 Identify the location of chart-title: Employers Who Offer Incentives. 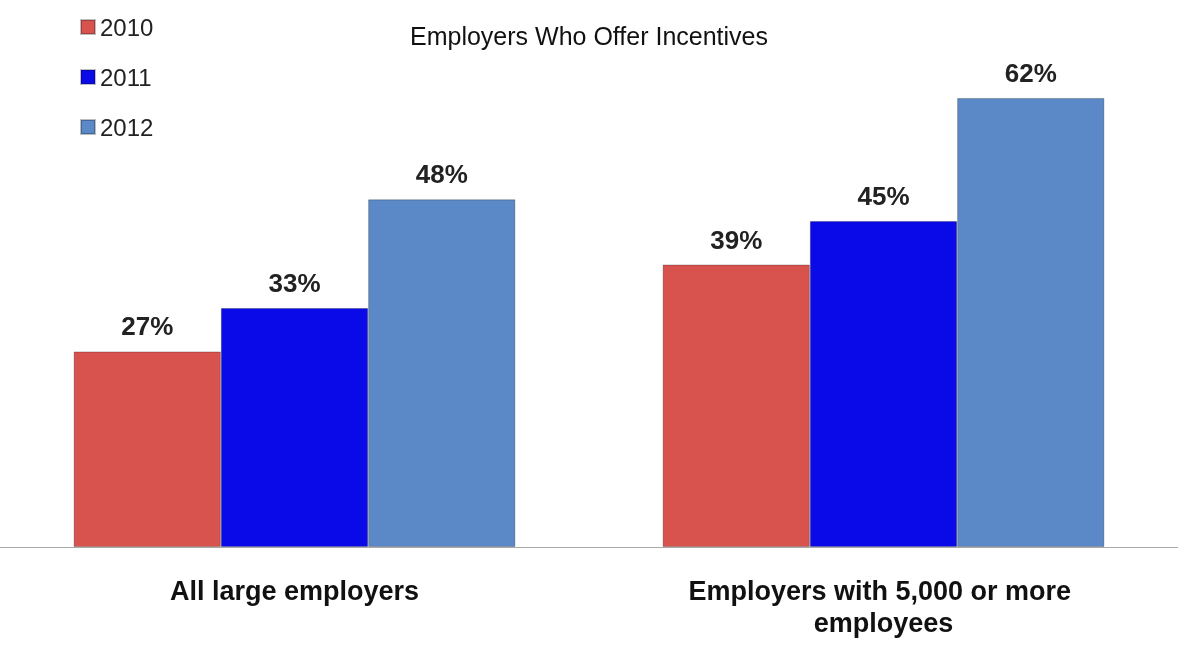
(589, 35).